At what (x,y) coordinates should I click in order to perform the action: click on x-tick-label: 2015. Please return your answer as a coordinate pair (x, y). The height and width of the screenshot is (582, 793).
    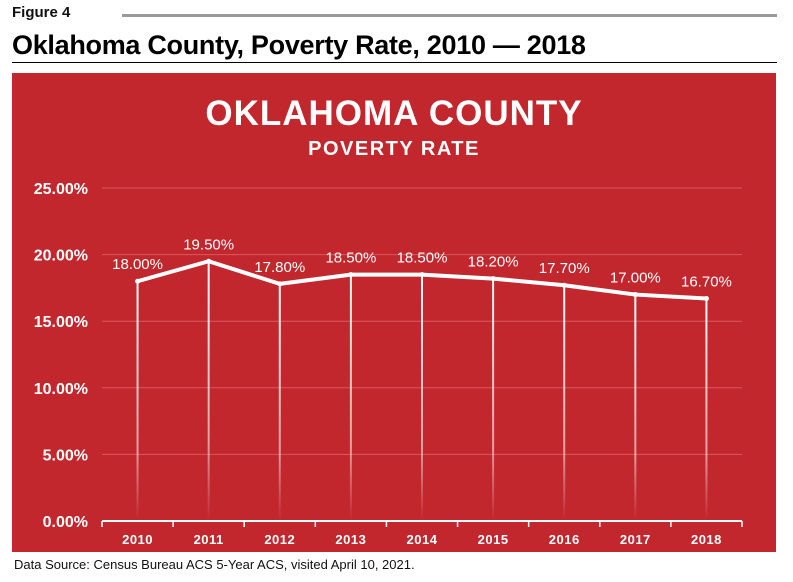
    Looking at the image, I should click on (493, 539).